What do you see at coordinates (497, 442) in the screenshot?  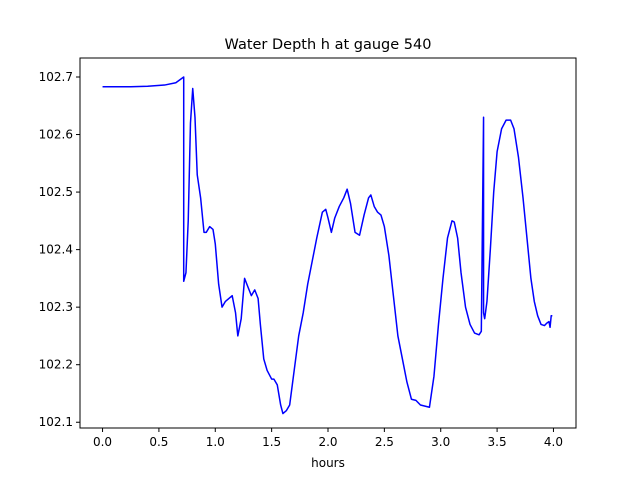 I see `x-tick-label: 3.5` at bounding box center [497, 442].